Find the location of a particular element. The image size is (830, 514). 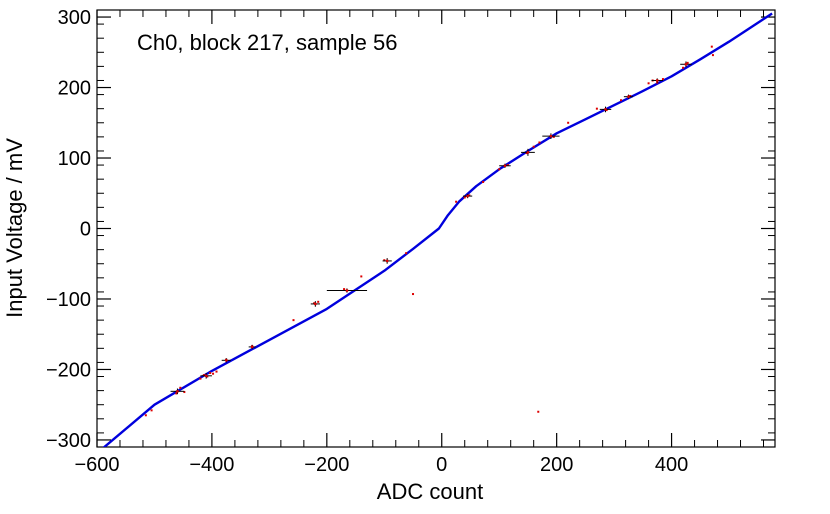

x-tick-label: −200 is located at coordinates (326, 465).